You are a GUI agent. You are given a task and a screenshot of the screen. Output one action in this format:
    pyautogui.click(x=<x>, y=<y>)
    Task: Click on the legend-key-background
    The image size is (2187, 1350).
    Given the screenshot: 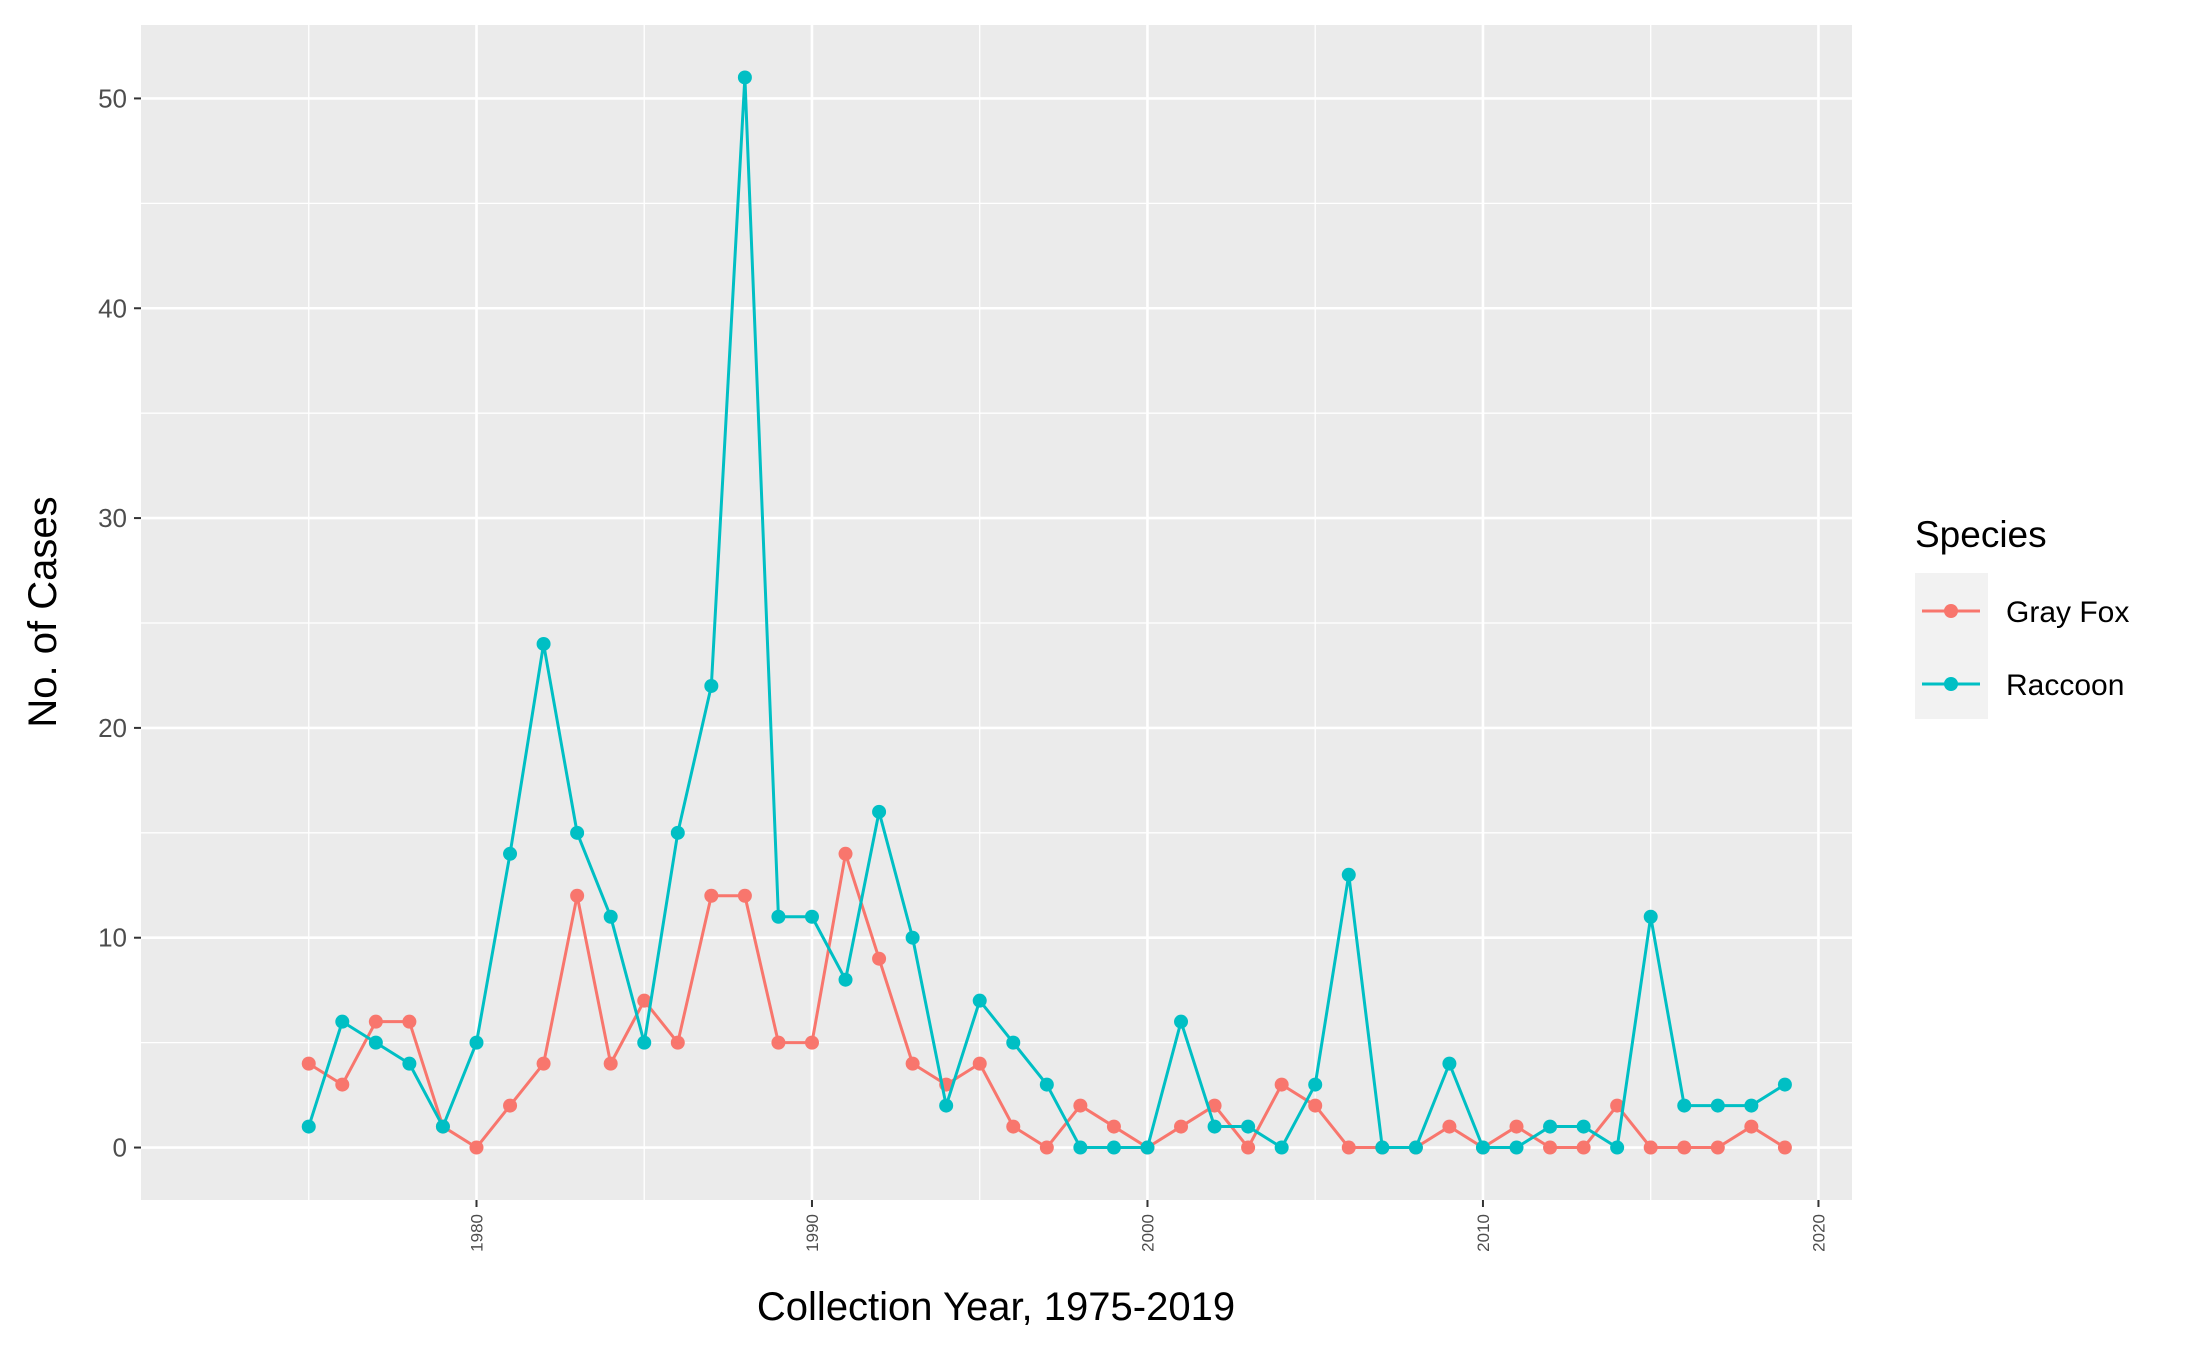 What is the action you would take?
    pyautogui.click(x=1951, y=646)
    